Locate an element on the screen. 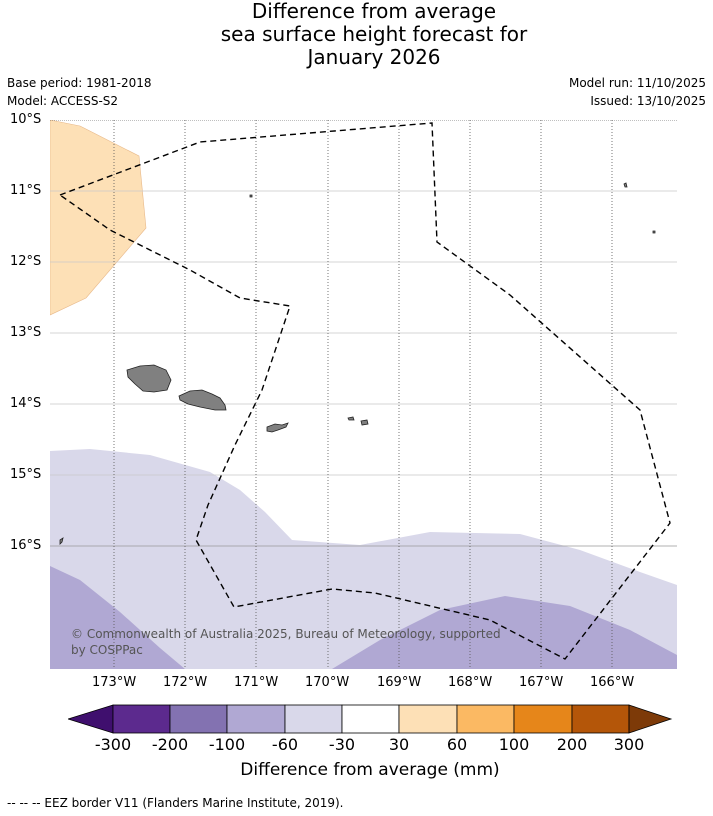  colorbar-tick-2: -200 is located at coordinates (170, 744).